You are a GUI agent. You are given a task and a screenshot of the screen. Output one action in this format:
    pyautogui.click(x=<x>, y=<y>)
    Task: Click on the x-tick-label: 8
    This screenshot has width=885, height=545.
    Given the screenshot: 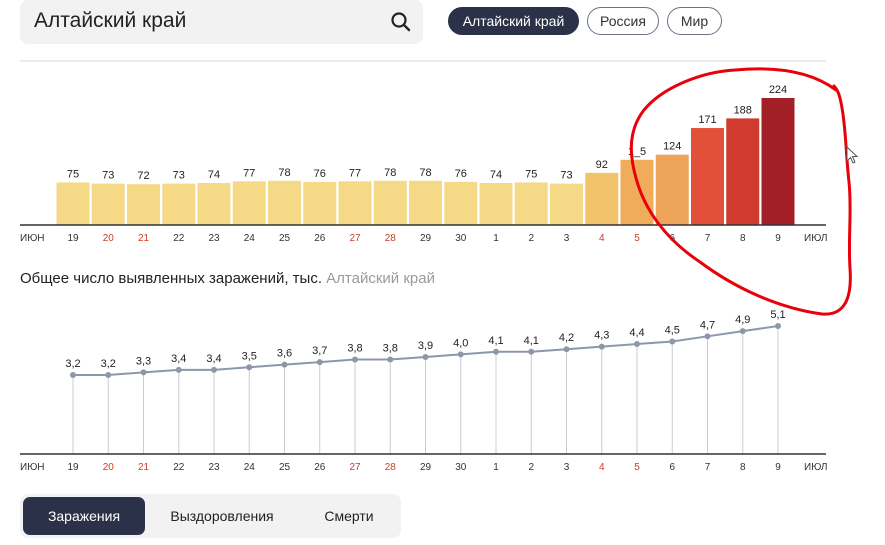 What is the action you would take?
    pyautogui.click(x=743, y=467)
    